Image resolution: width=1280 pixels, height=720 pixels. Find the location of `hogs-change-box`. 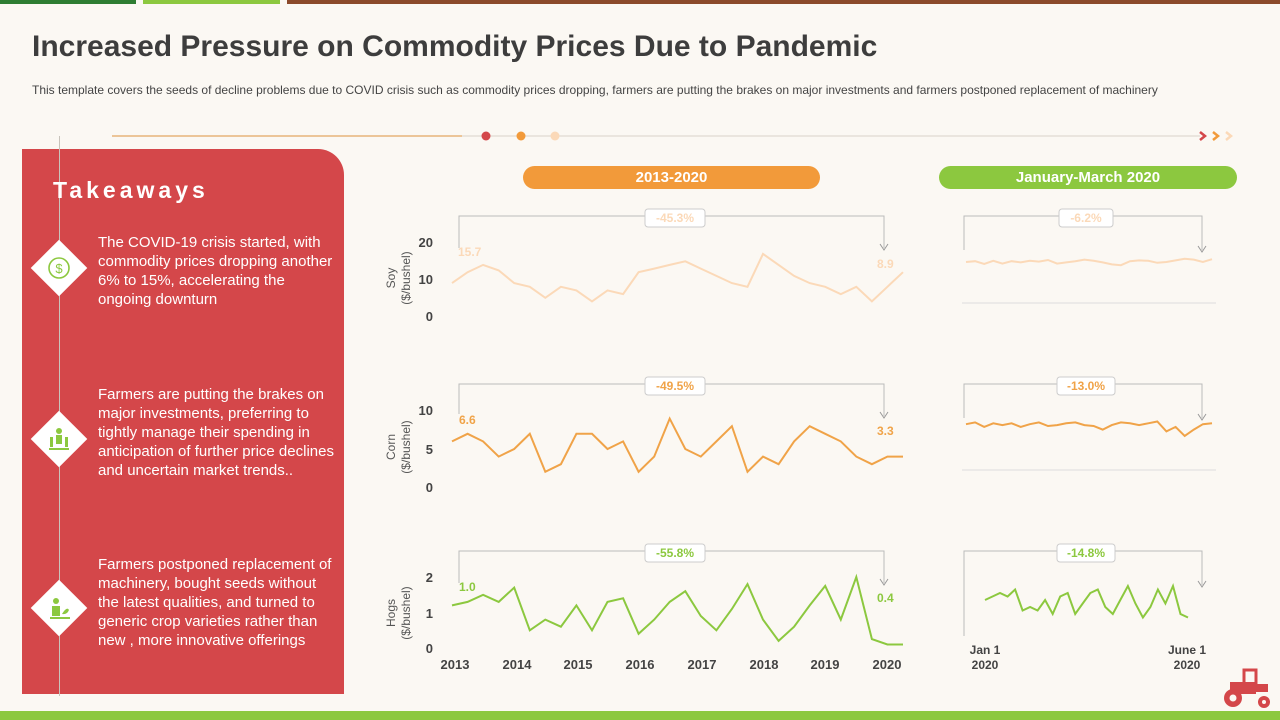

hogs-change-box is located at coordinates (675, 553).